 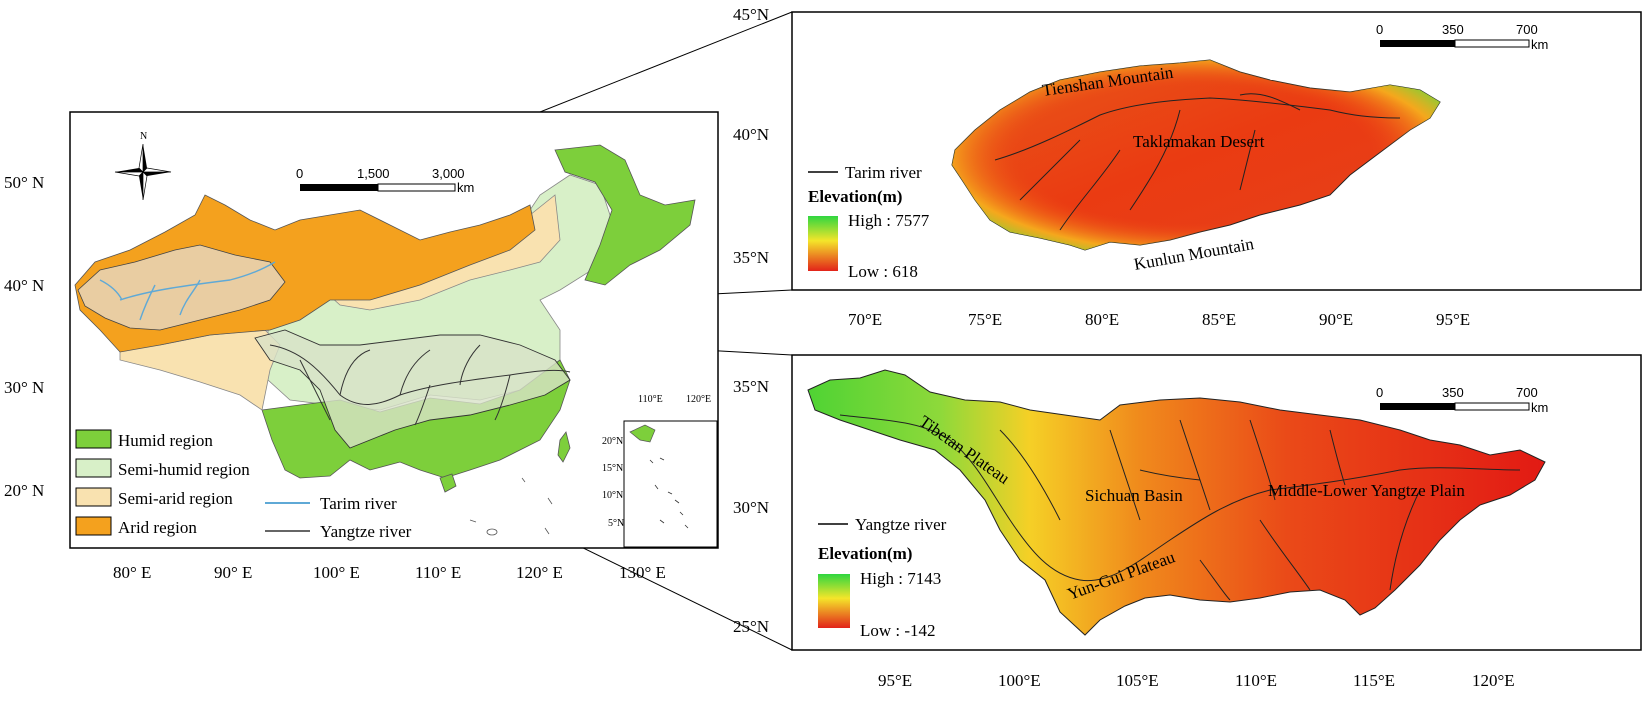 I want to click on lon-tick: 110° E, so click(x=438, y=572).